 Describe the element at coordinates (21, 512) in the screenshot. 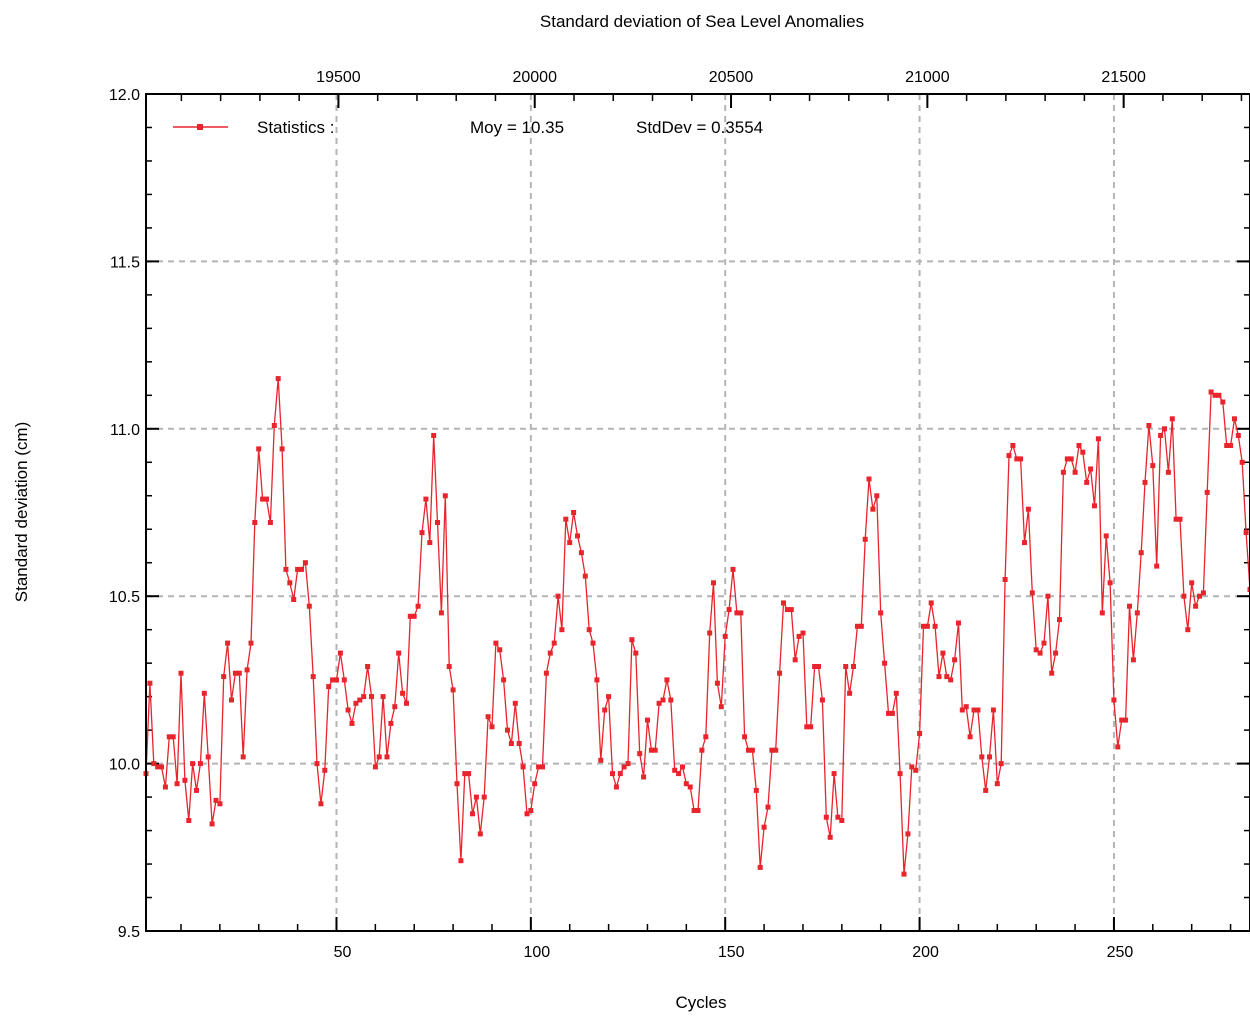

I see `y-axis-label: Standard deviation (cm)` at that location.